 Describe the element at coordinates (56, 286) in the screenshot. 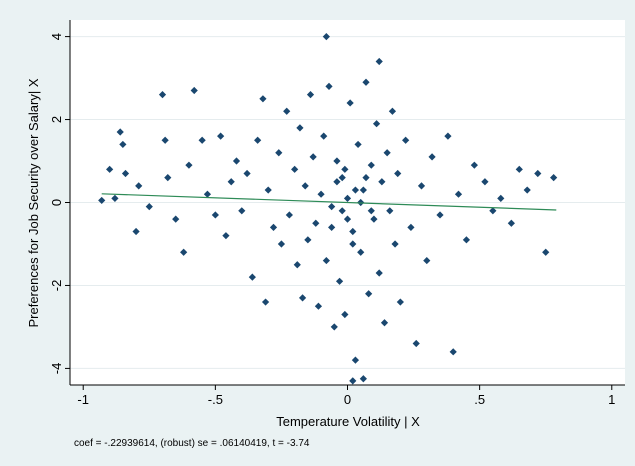

I see `y-tick-label: -2` at that location.